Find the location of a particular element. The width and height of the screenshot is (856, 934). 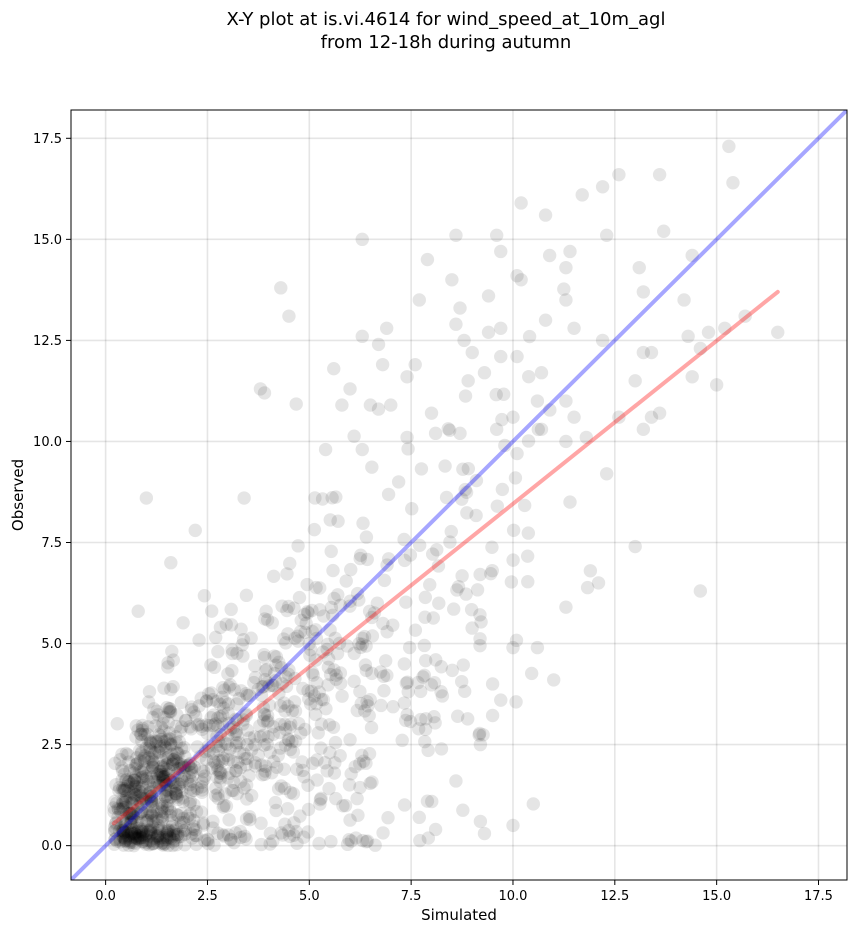

y-tick-label: 12.5 is located at coordinates (47, 341).